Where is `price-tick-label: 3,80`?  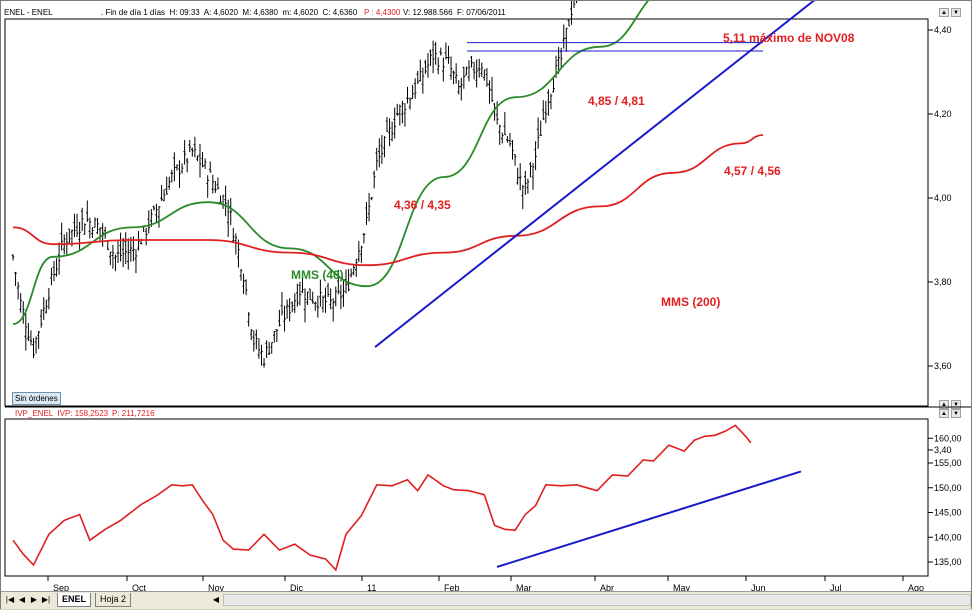
price-tick-label: 3,80 is located at coordinates (943, 282).